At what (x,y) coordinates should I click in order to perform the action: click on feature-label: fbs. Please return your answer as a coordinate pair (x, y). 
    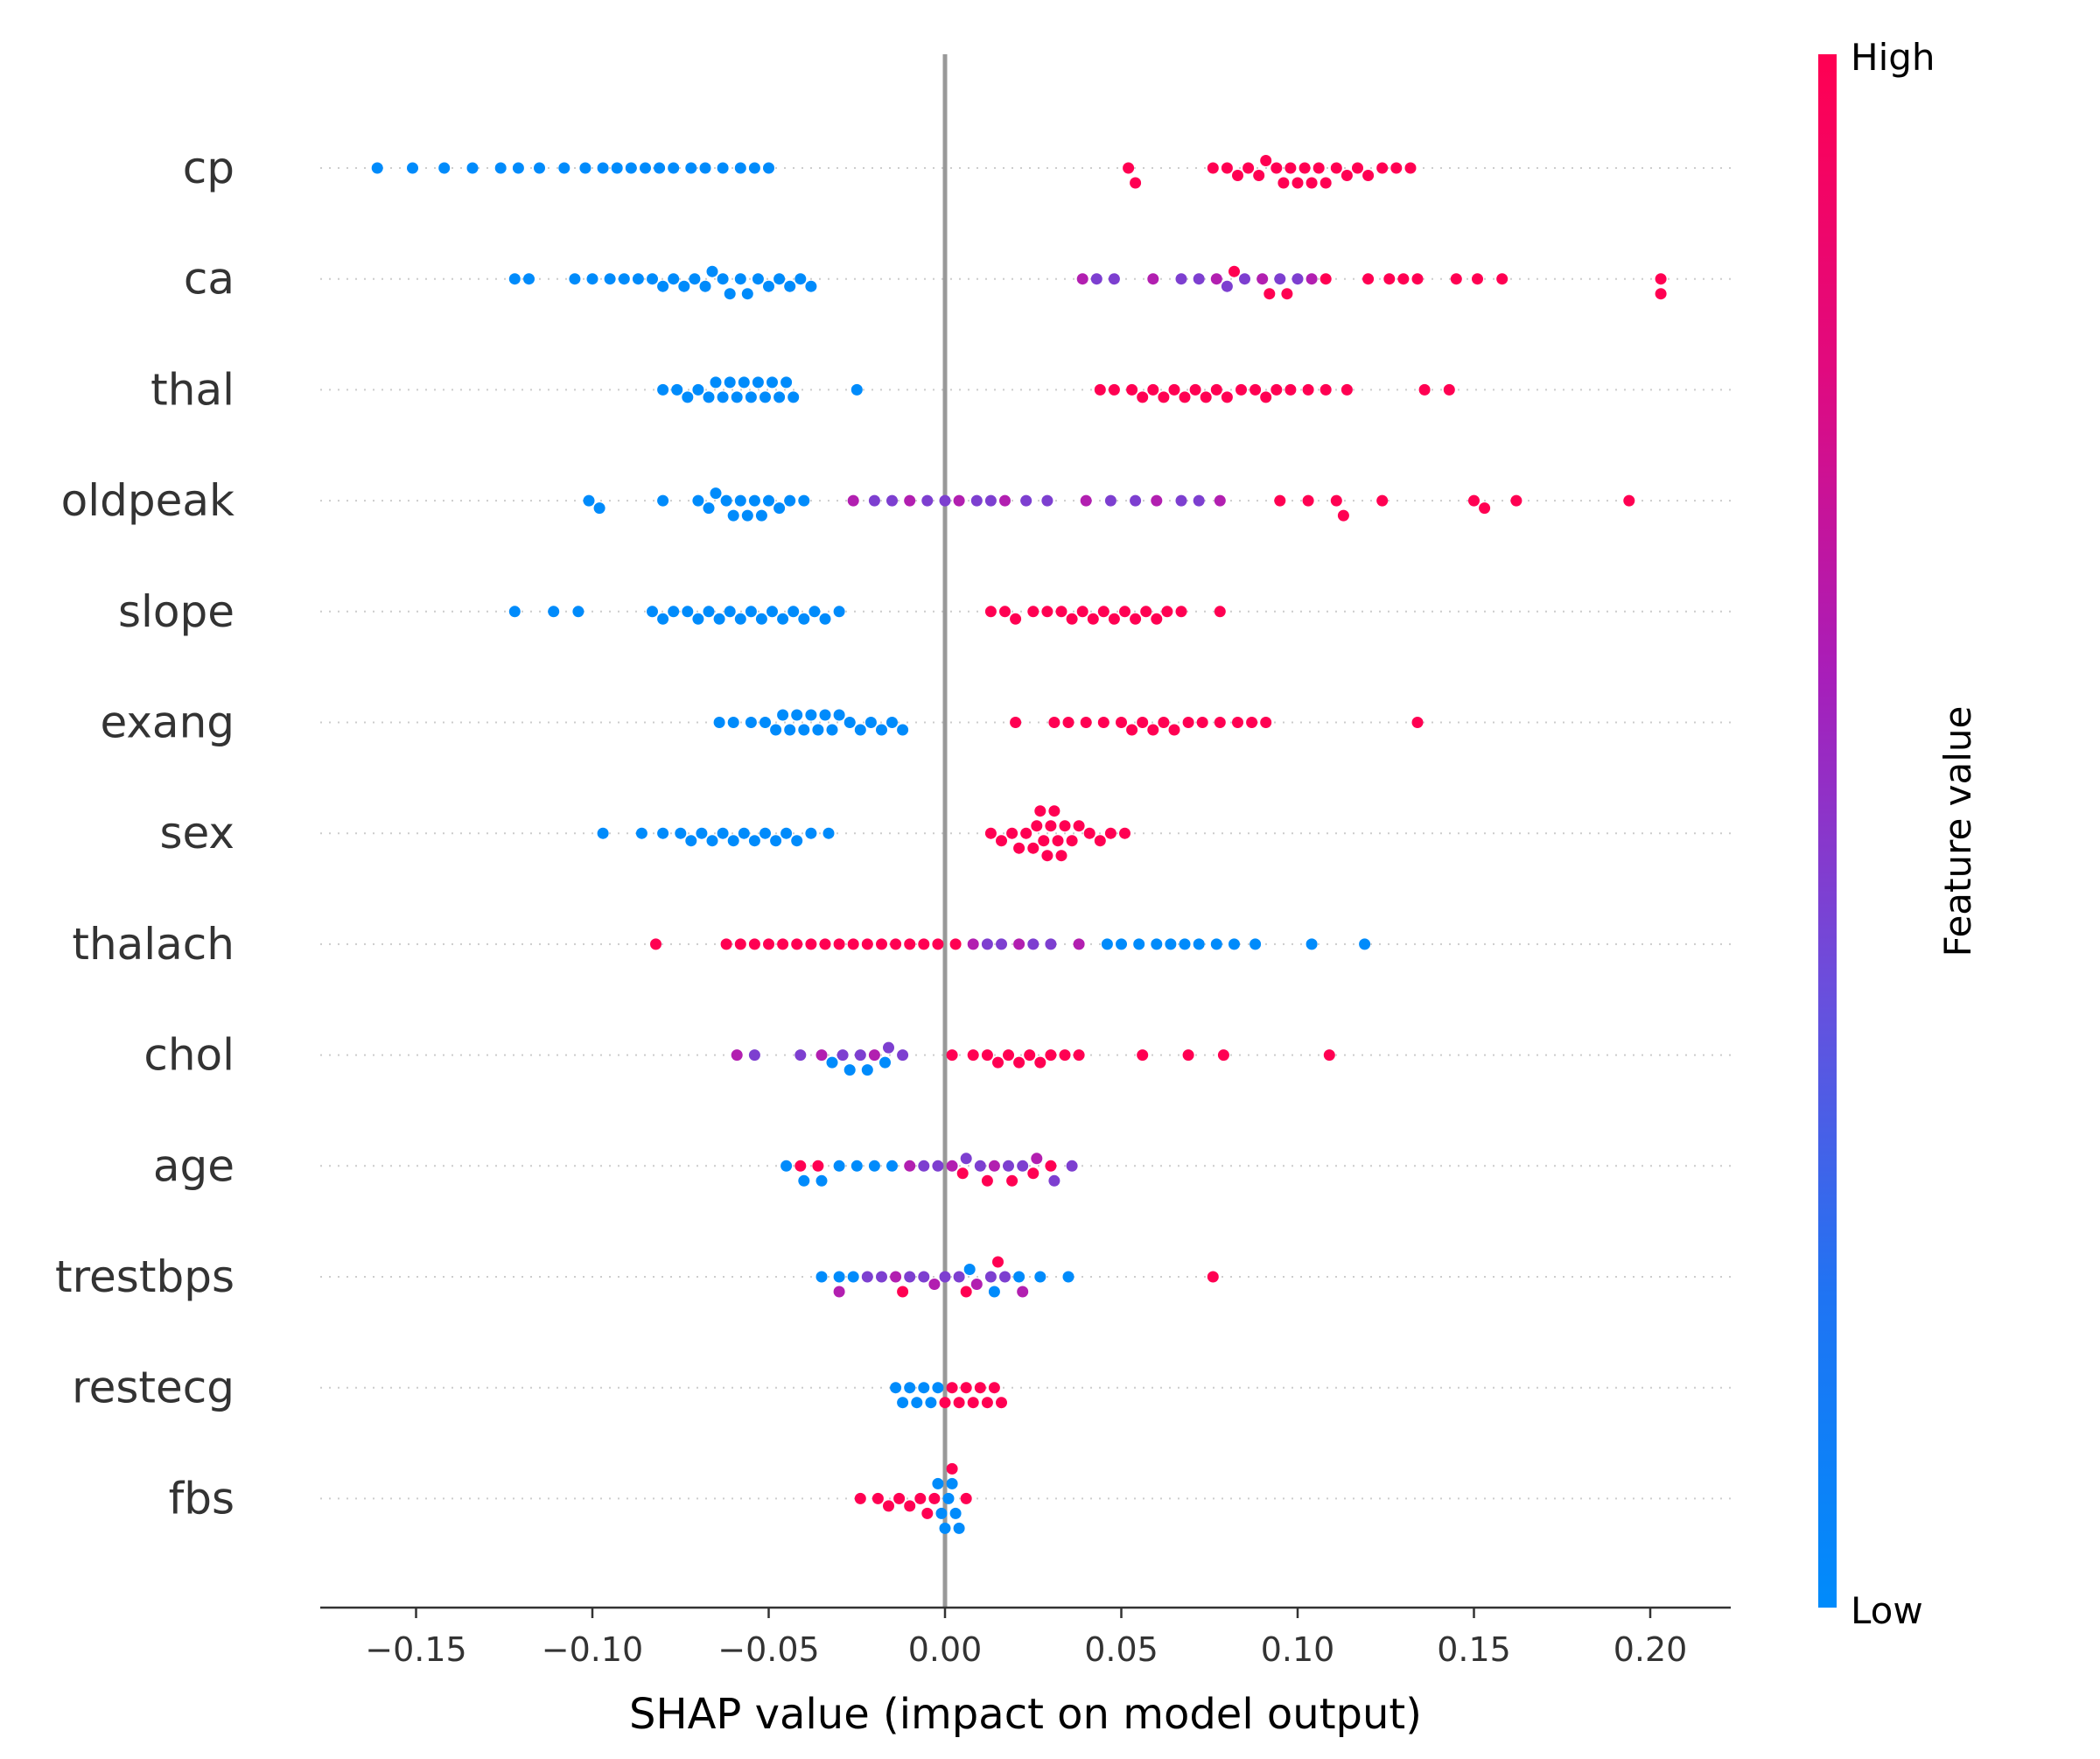
    Looking at the image, I should click on (201, 1499).